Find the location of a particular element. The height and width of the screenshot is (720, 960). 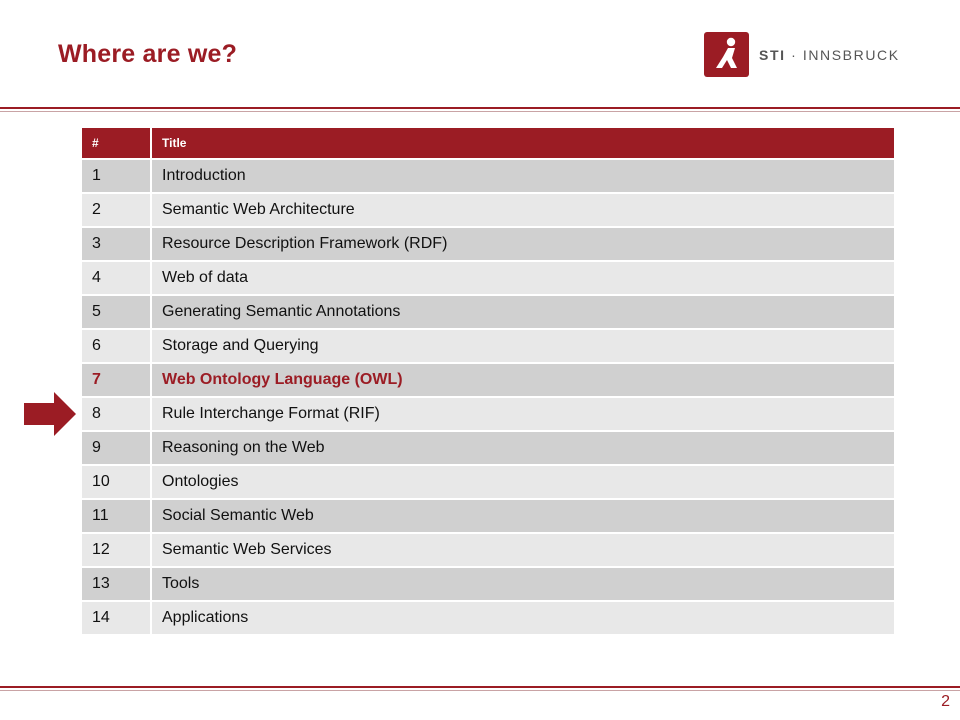

row-number: 8 is located at coordinates (117, 415).